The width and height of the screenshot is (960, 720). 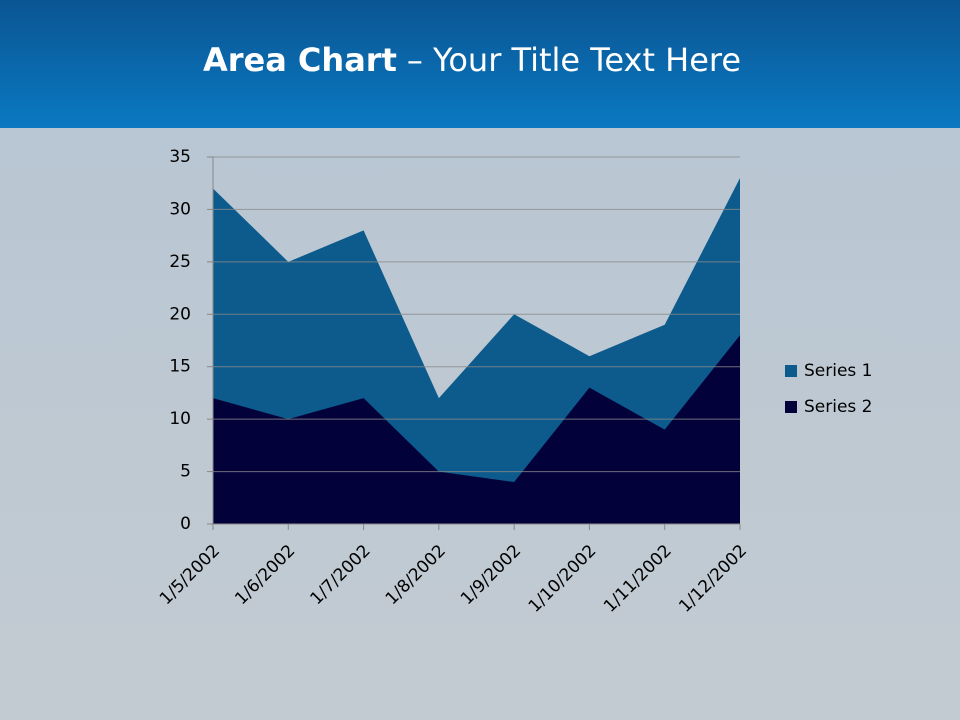 I want to click on title-rest: – Your Title Text Here, so click(x=574, y=60).